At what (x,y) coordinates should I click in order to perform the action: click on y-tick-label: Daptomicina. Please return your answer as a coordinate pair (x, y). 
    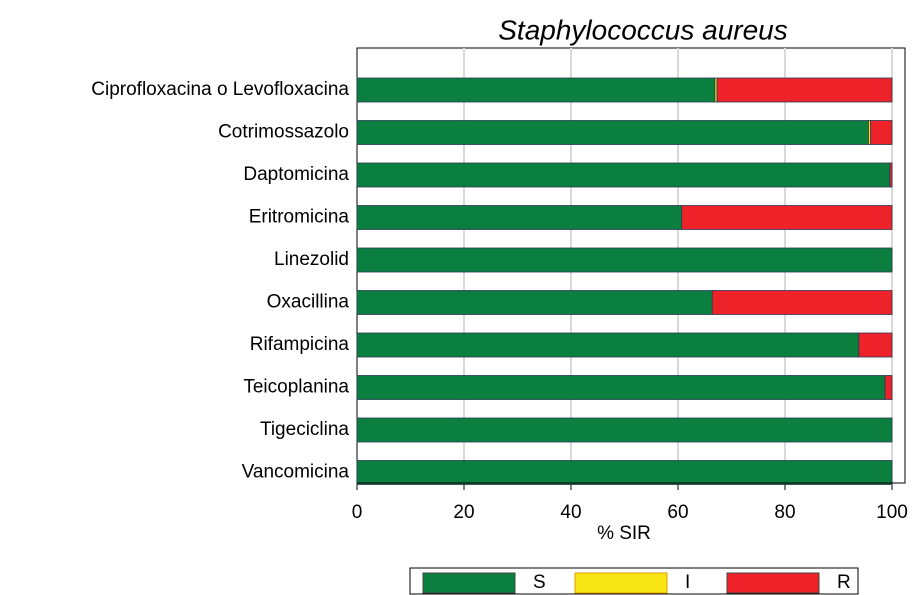
    Looking at the image, I should click on (296, 174).